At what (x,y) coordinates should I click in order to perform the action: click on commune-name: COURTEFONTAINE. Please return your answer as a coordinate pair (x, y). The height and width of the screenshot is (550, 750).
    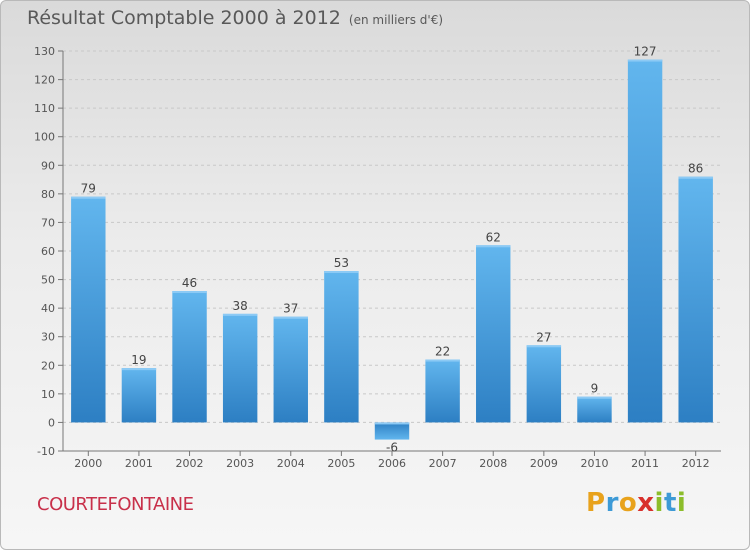
    Looking at the image, I should click on (115, 504).